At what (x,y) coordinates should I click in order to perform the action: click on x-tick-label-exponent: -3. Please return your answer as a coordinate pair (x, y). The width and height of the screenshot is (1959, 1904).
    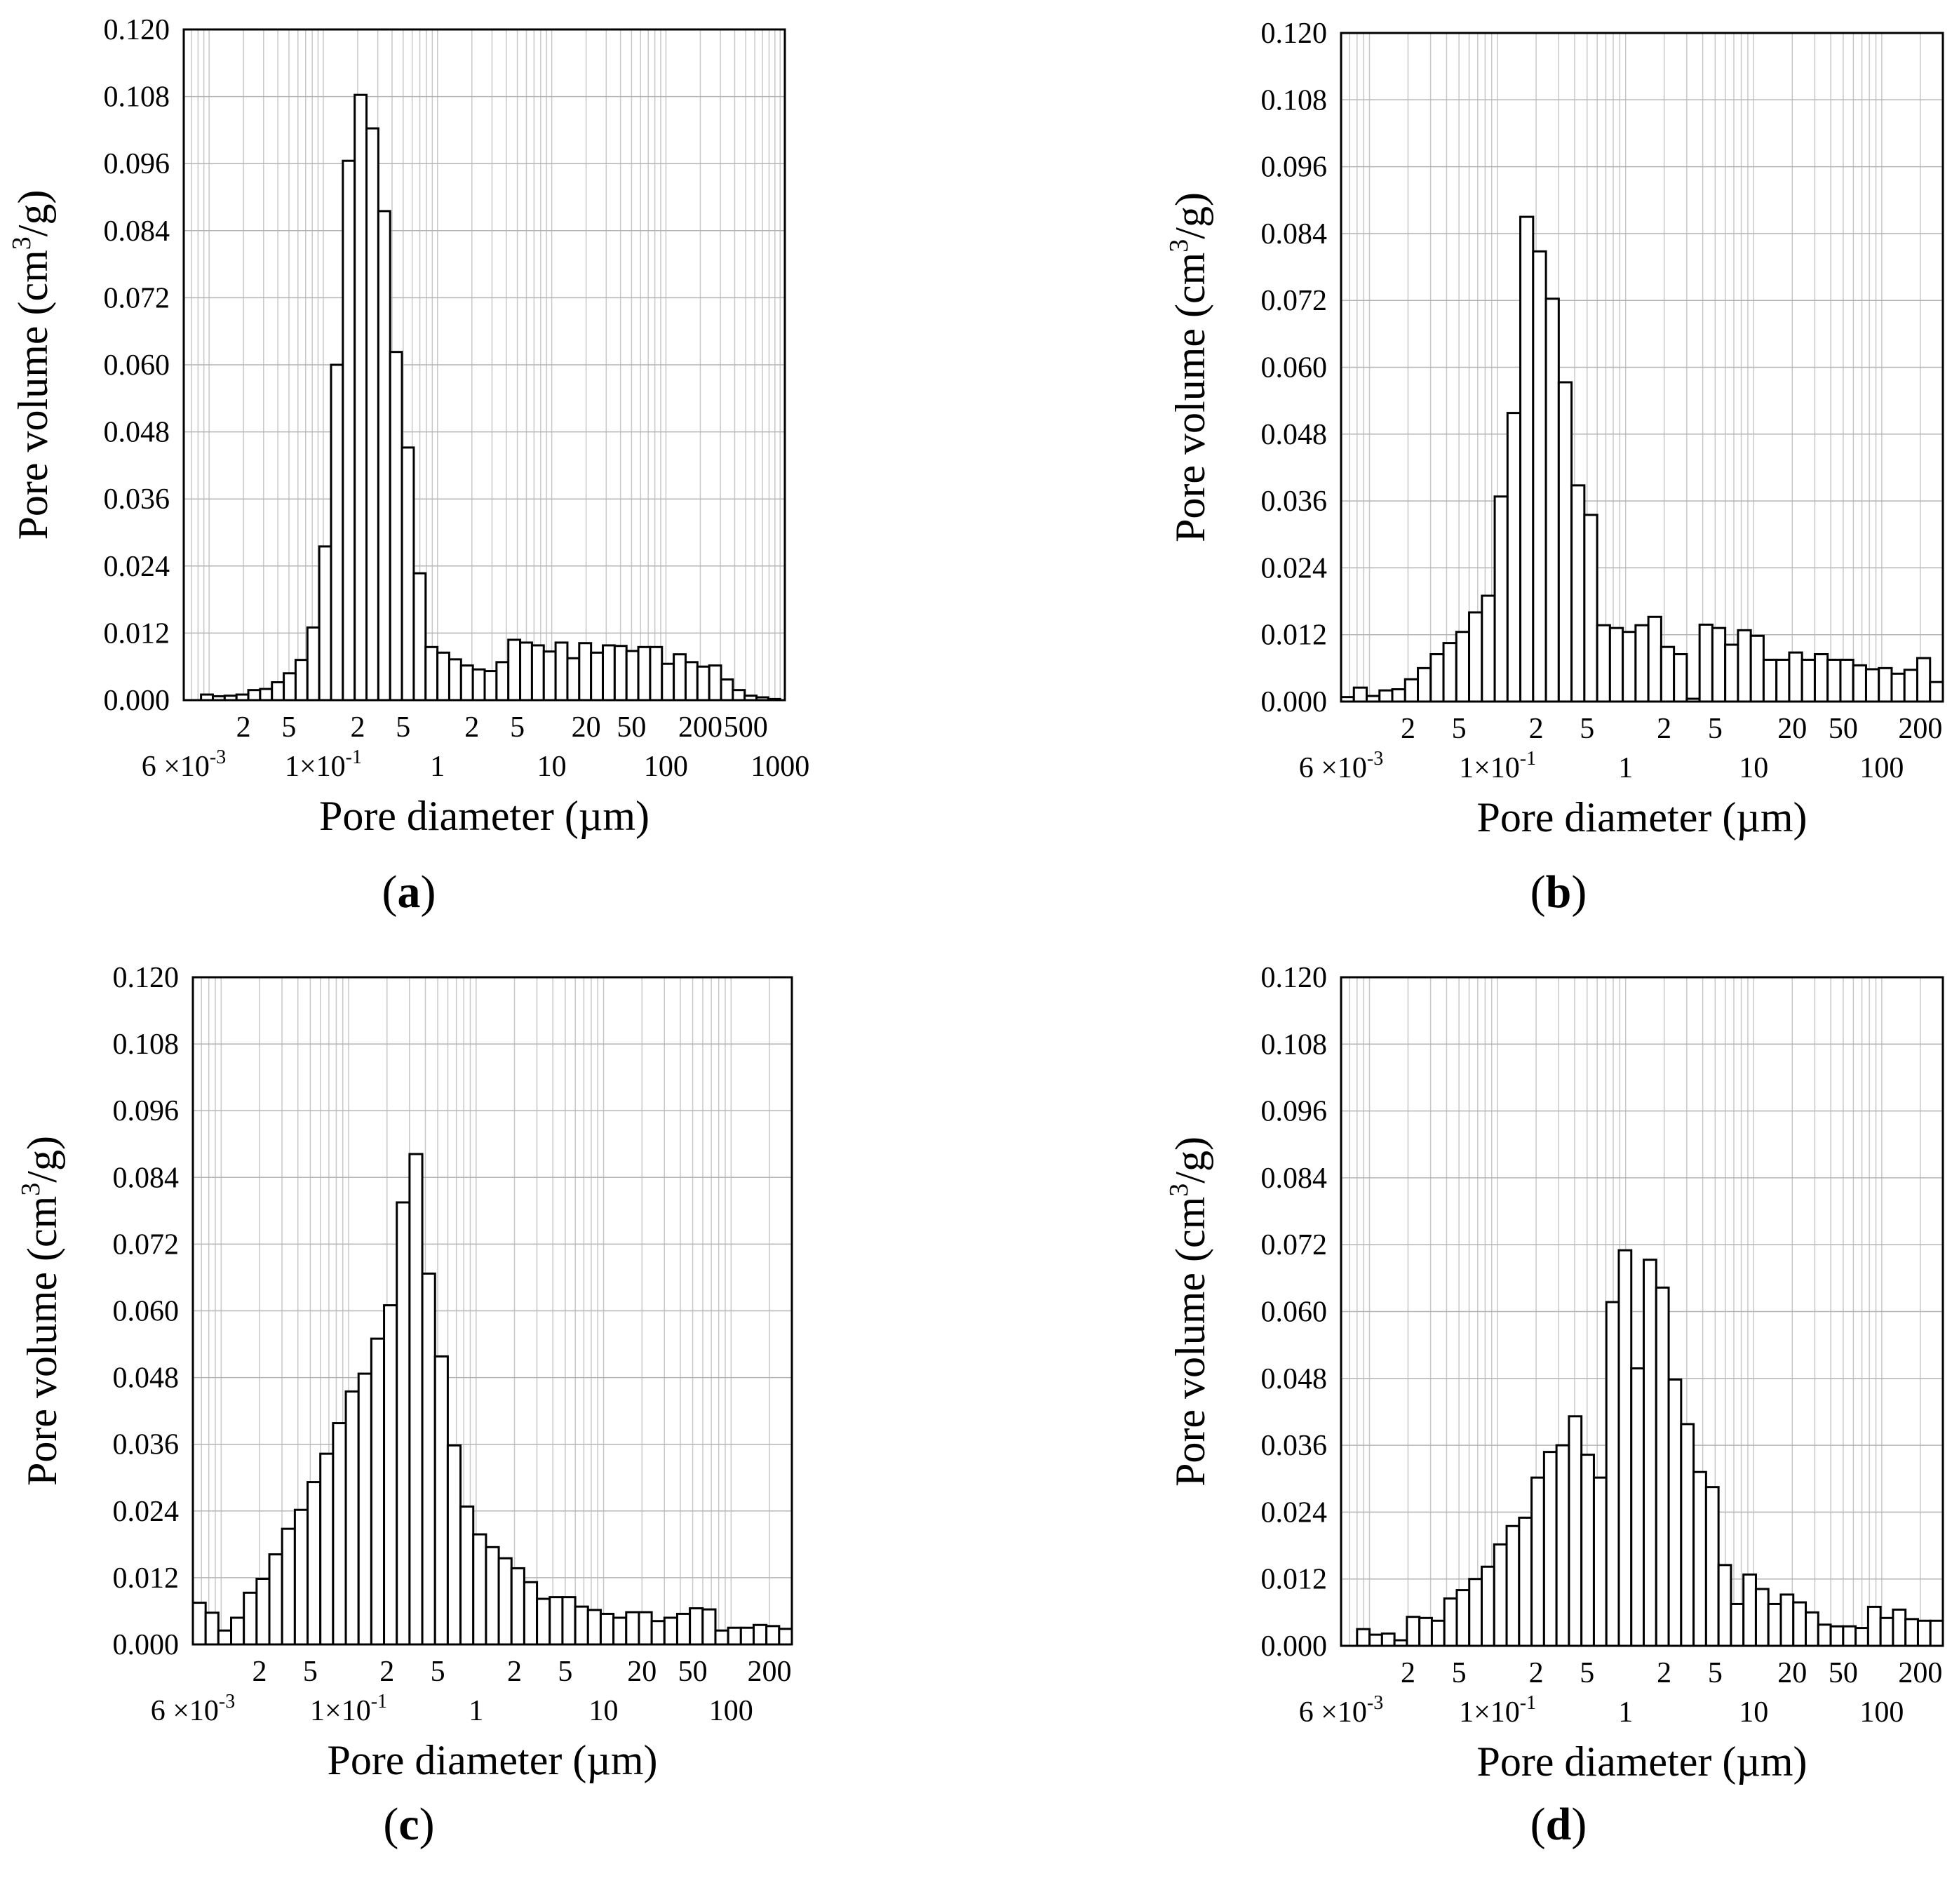
    Looking at the image, I should click on (227, 1701).